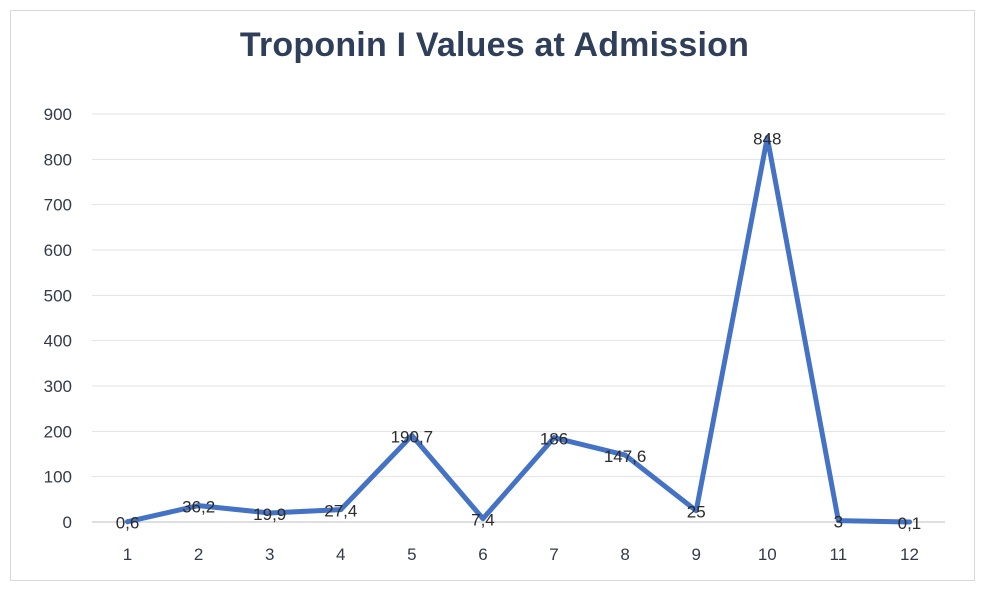  I want to click on data-label: 36,2, so click(198, 507).